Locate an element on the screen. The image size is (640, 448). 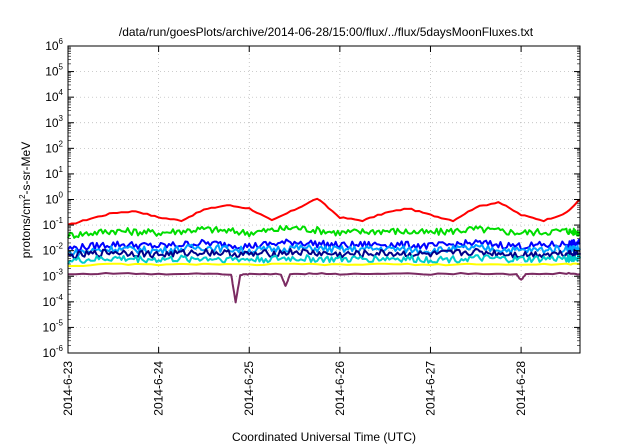
y-axis-label-exp: 2 is located at coordinates (22, 196).